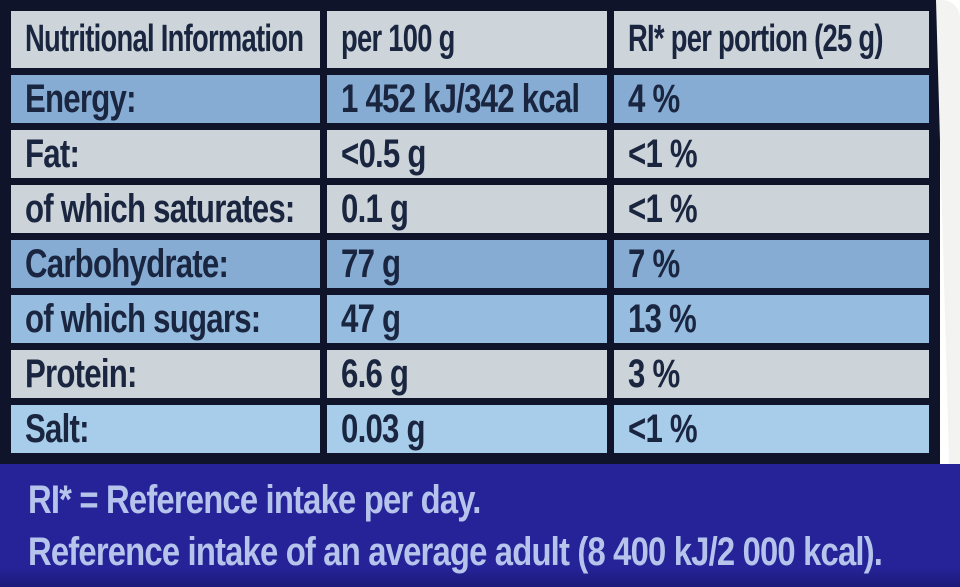  What do you see at coordinates (460, 98) in the screenshot?
I see `cell-text: 1 452 kJ/342 kcal` at bounding box center [460, 98].